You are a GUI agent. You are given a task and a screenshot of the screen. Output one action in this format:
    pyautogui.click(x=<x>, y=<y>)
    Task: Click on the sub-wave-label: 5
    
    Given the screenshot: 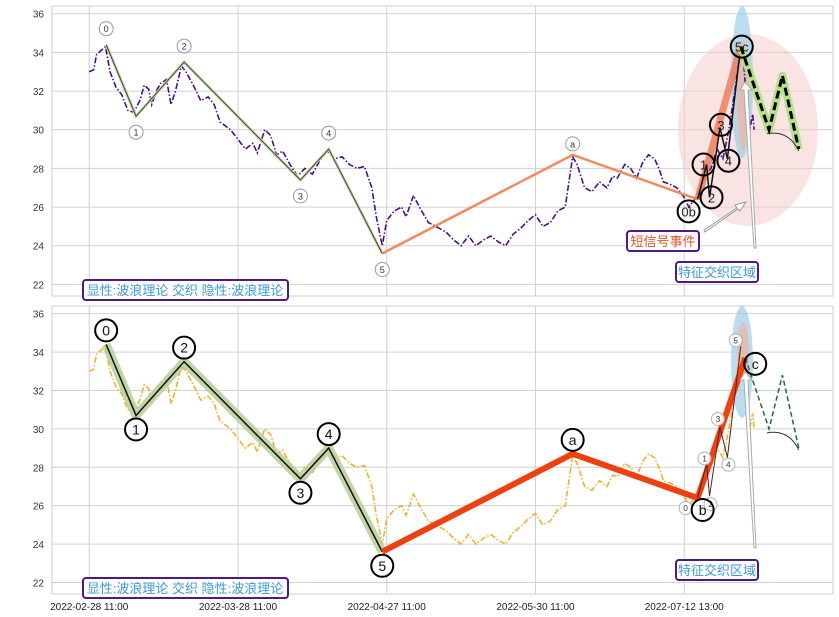 What is the action you would take?
    pyautogui.click(x=736, y=340)
    